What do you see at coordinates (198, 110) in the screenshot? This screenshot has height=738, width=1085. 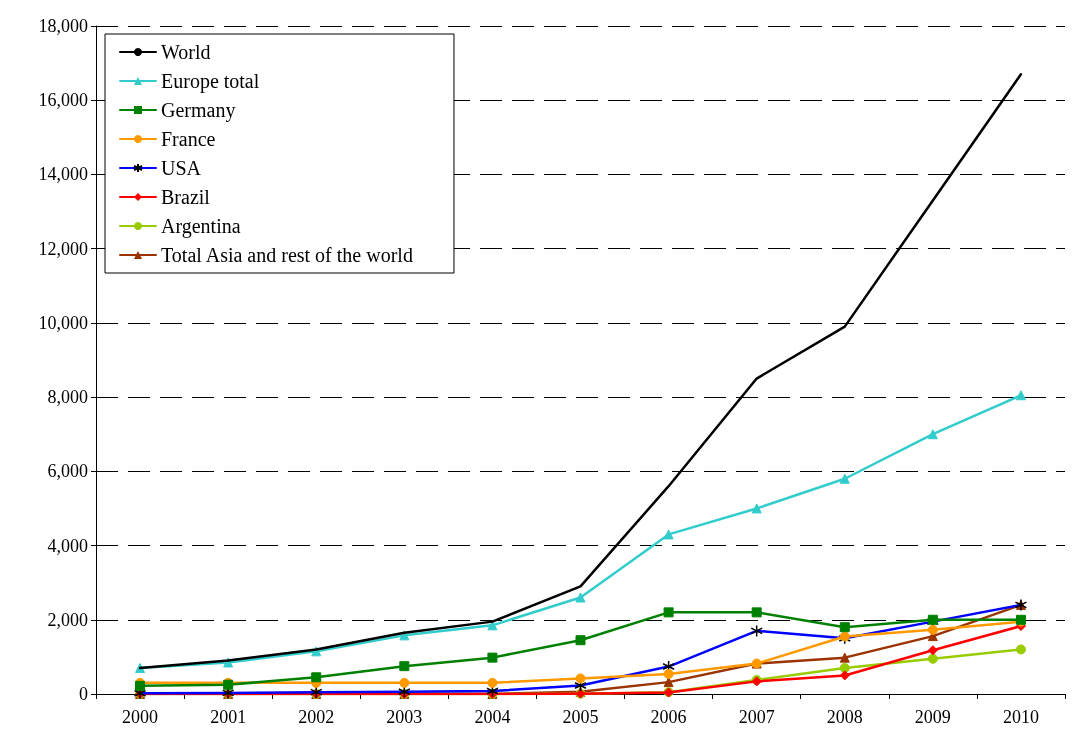 I see `legend-label: Germany` at bounding box center [198, 110].